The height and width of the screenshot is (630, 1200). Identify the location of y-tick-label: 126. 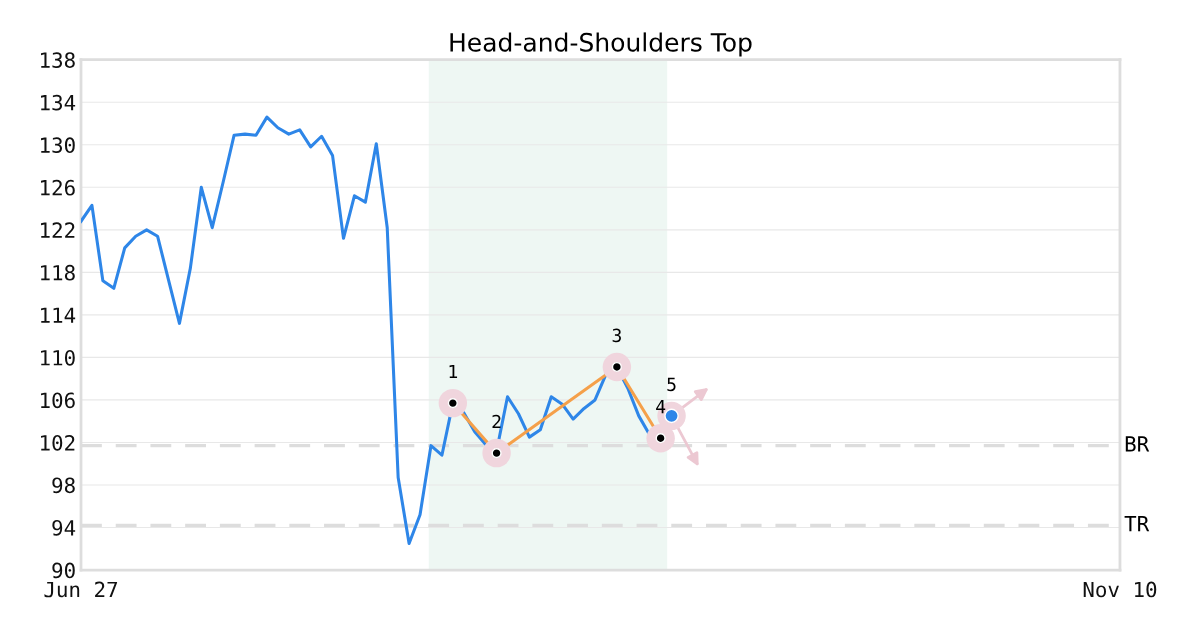
(58, 187).